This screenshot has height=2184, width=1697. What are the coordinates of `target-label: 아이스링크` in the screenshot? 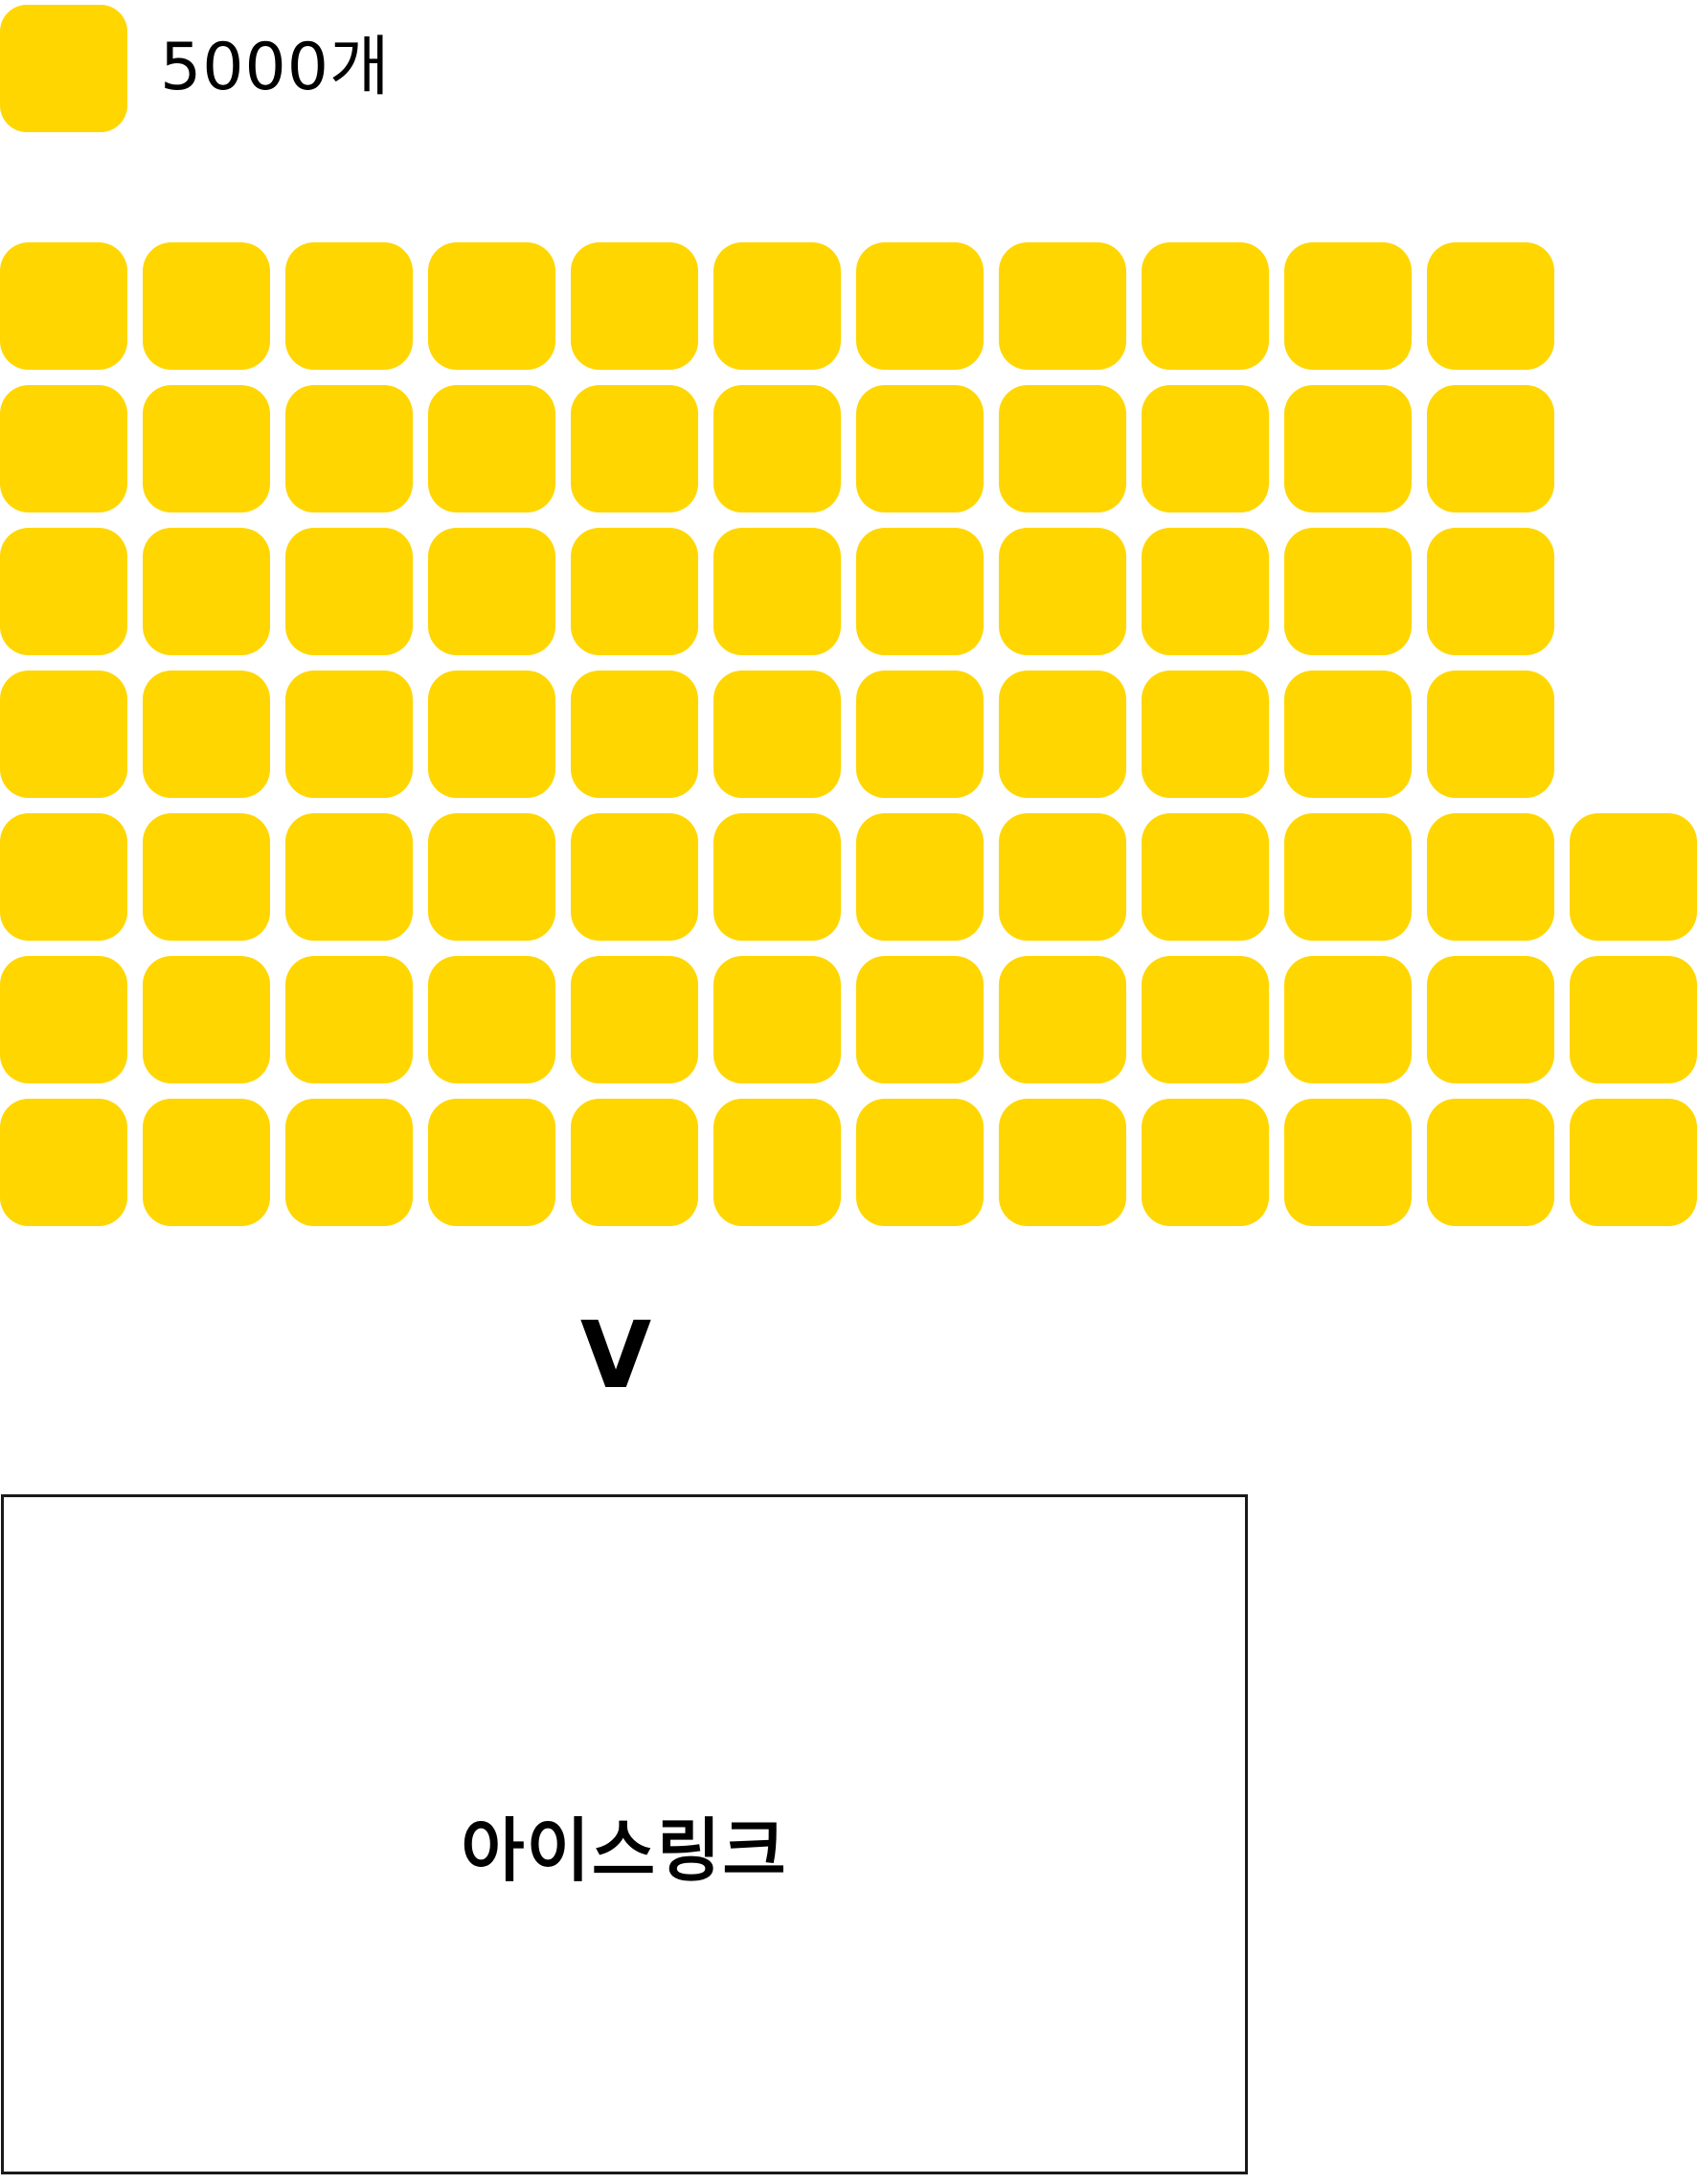 It's located at (624, 1850).